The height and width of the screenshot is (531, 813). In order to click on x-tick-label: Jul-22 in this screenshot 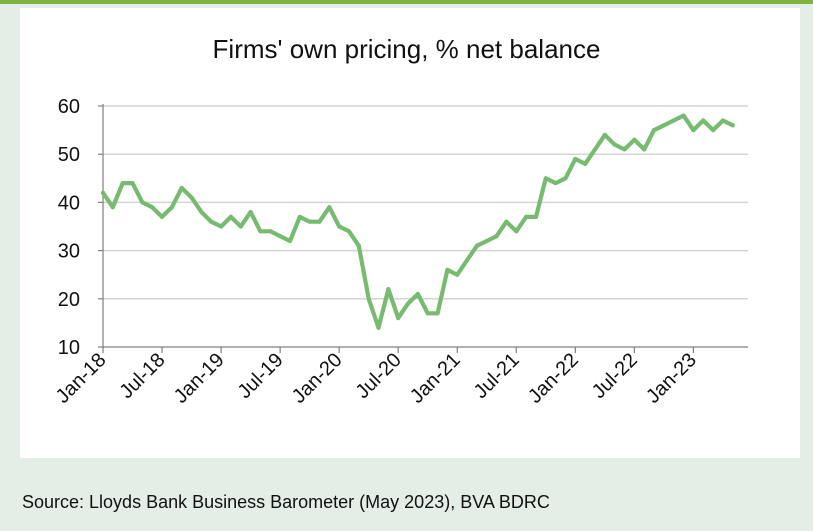, I will do `click(615, 376)`.